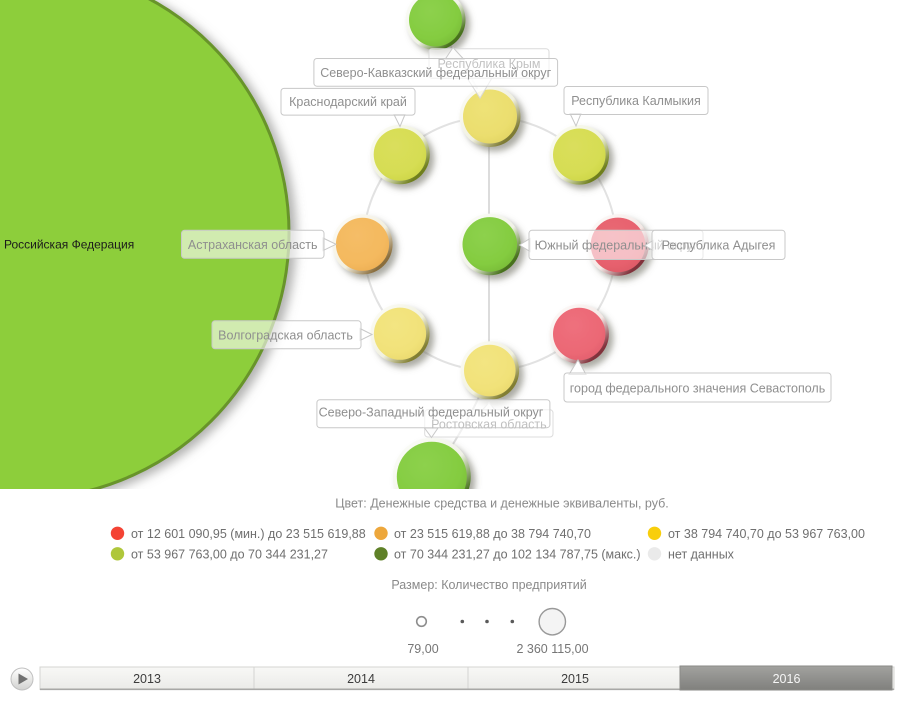 Image resolution: width=900 pixels, height=705 pixels. I want to click on svg-text:от 12 601 090,95 (мин.) до 23: от 12 601 090,95 (мин.) до 23 515 619,88, so click(248, 534).